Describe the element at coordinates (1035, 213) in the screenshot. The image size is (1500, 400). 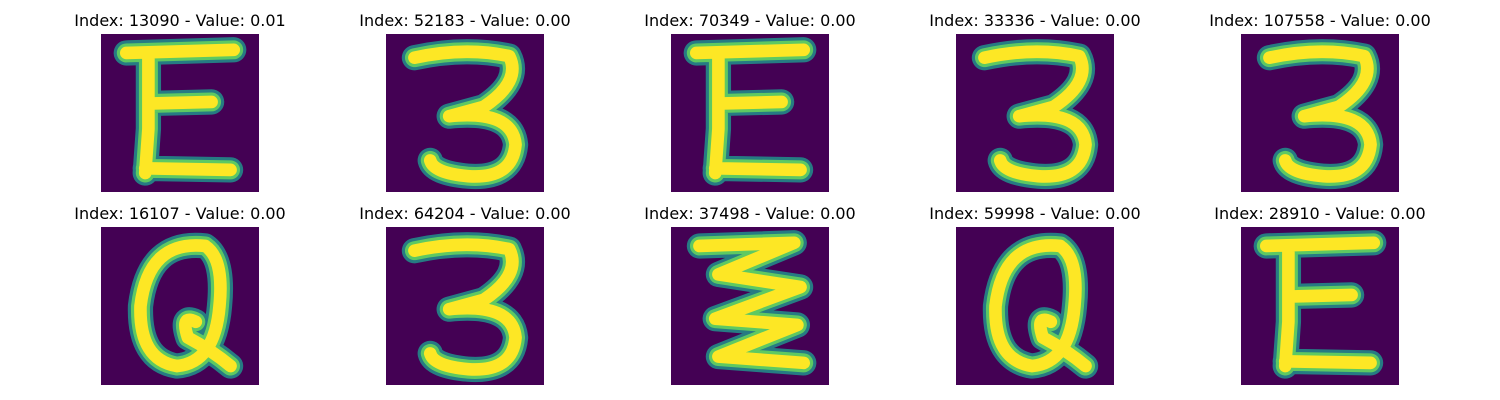
I see `image-title: Index: 59998 - Value: 0.00` at that location.